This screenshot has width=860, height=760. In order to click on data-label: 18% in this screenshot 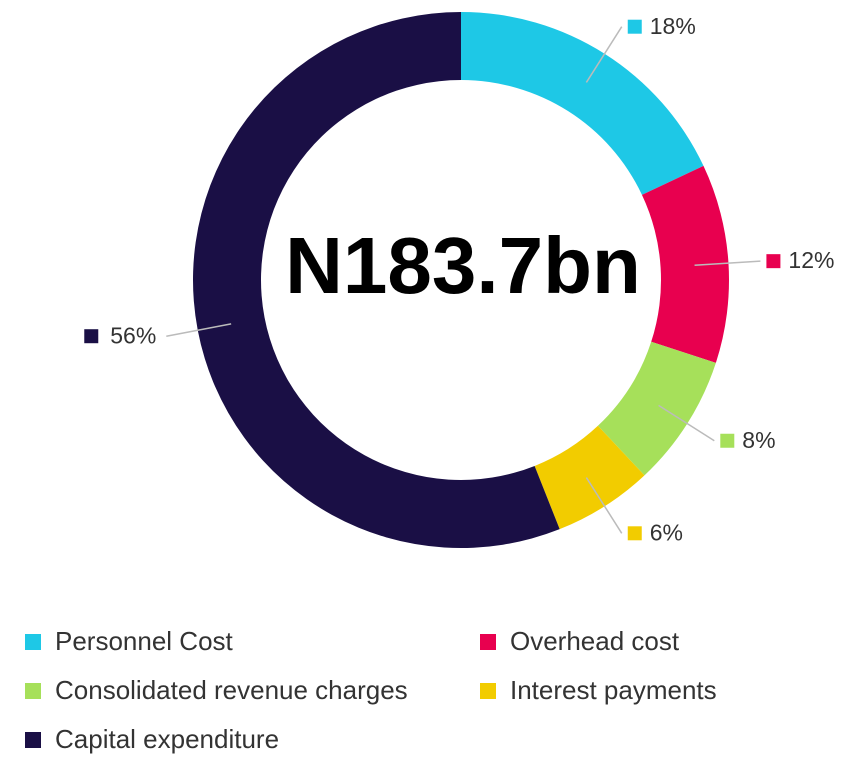, I will do `click(673, 26)`.